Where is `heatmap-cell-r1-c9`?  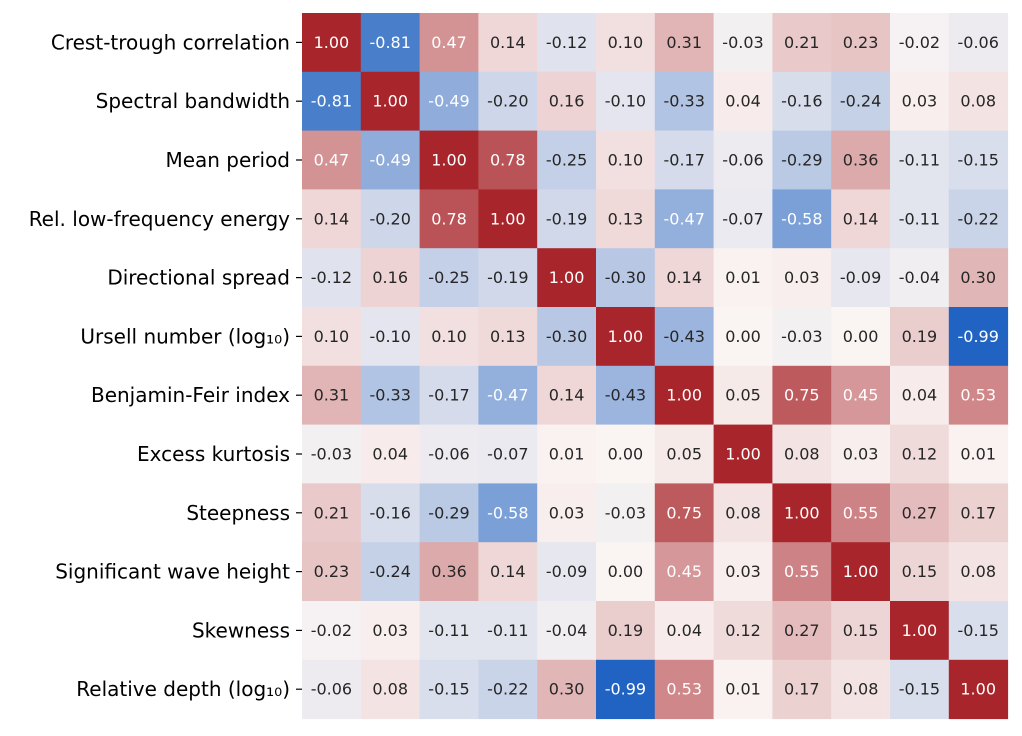 heatmap-cell-r1-c9 is located at coordinates (861, 101).